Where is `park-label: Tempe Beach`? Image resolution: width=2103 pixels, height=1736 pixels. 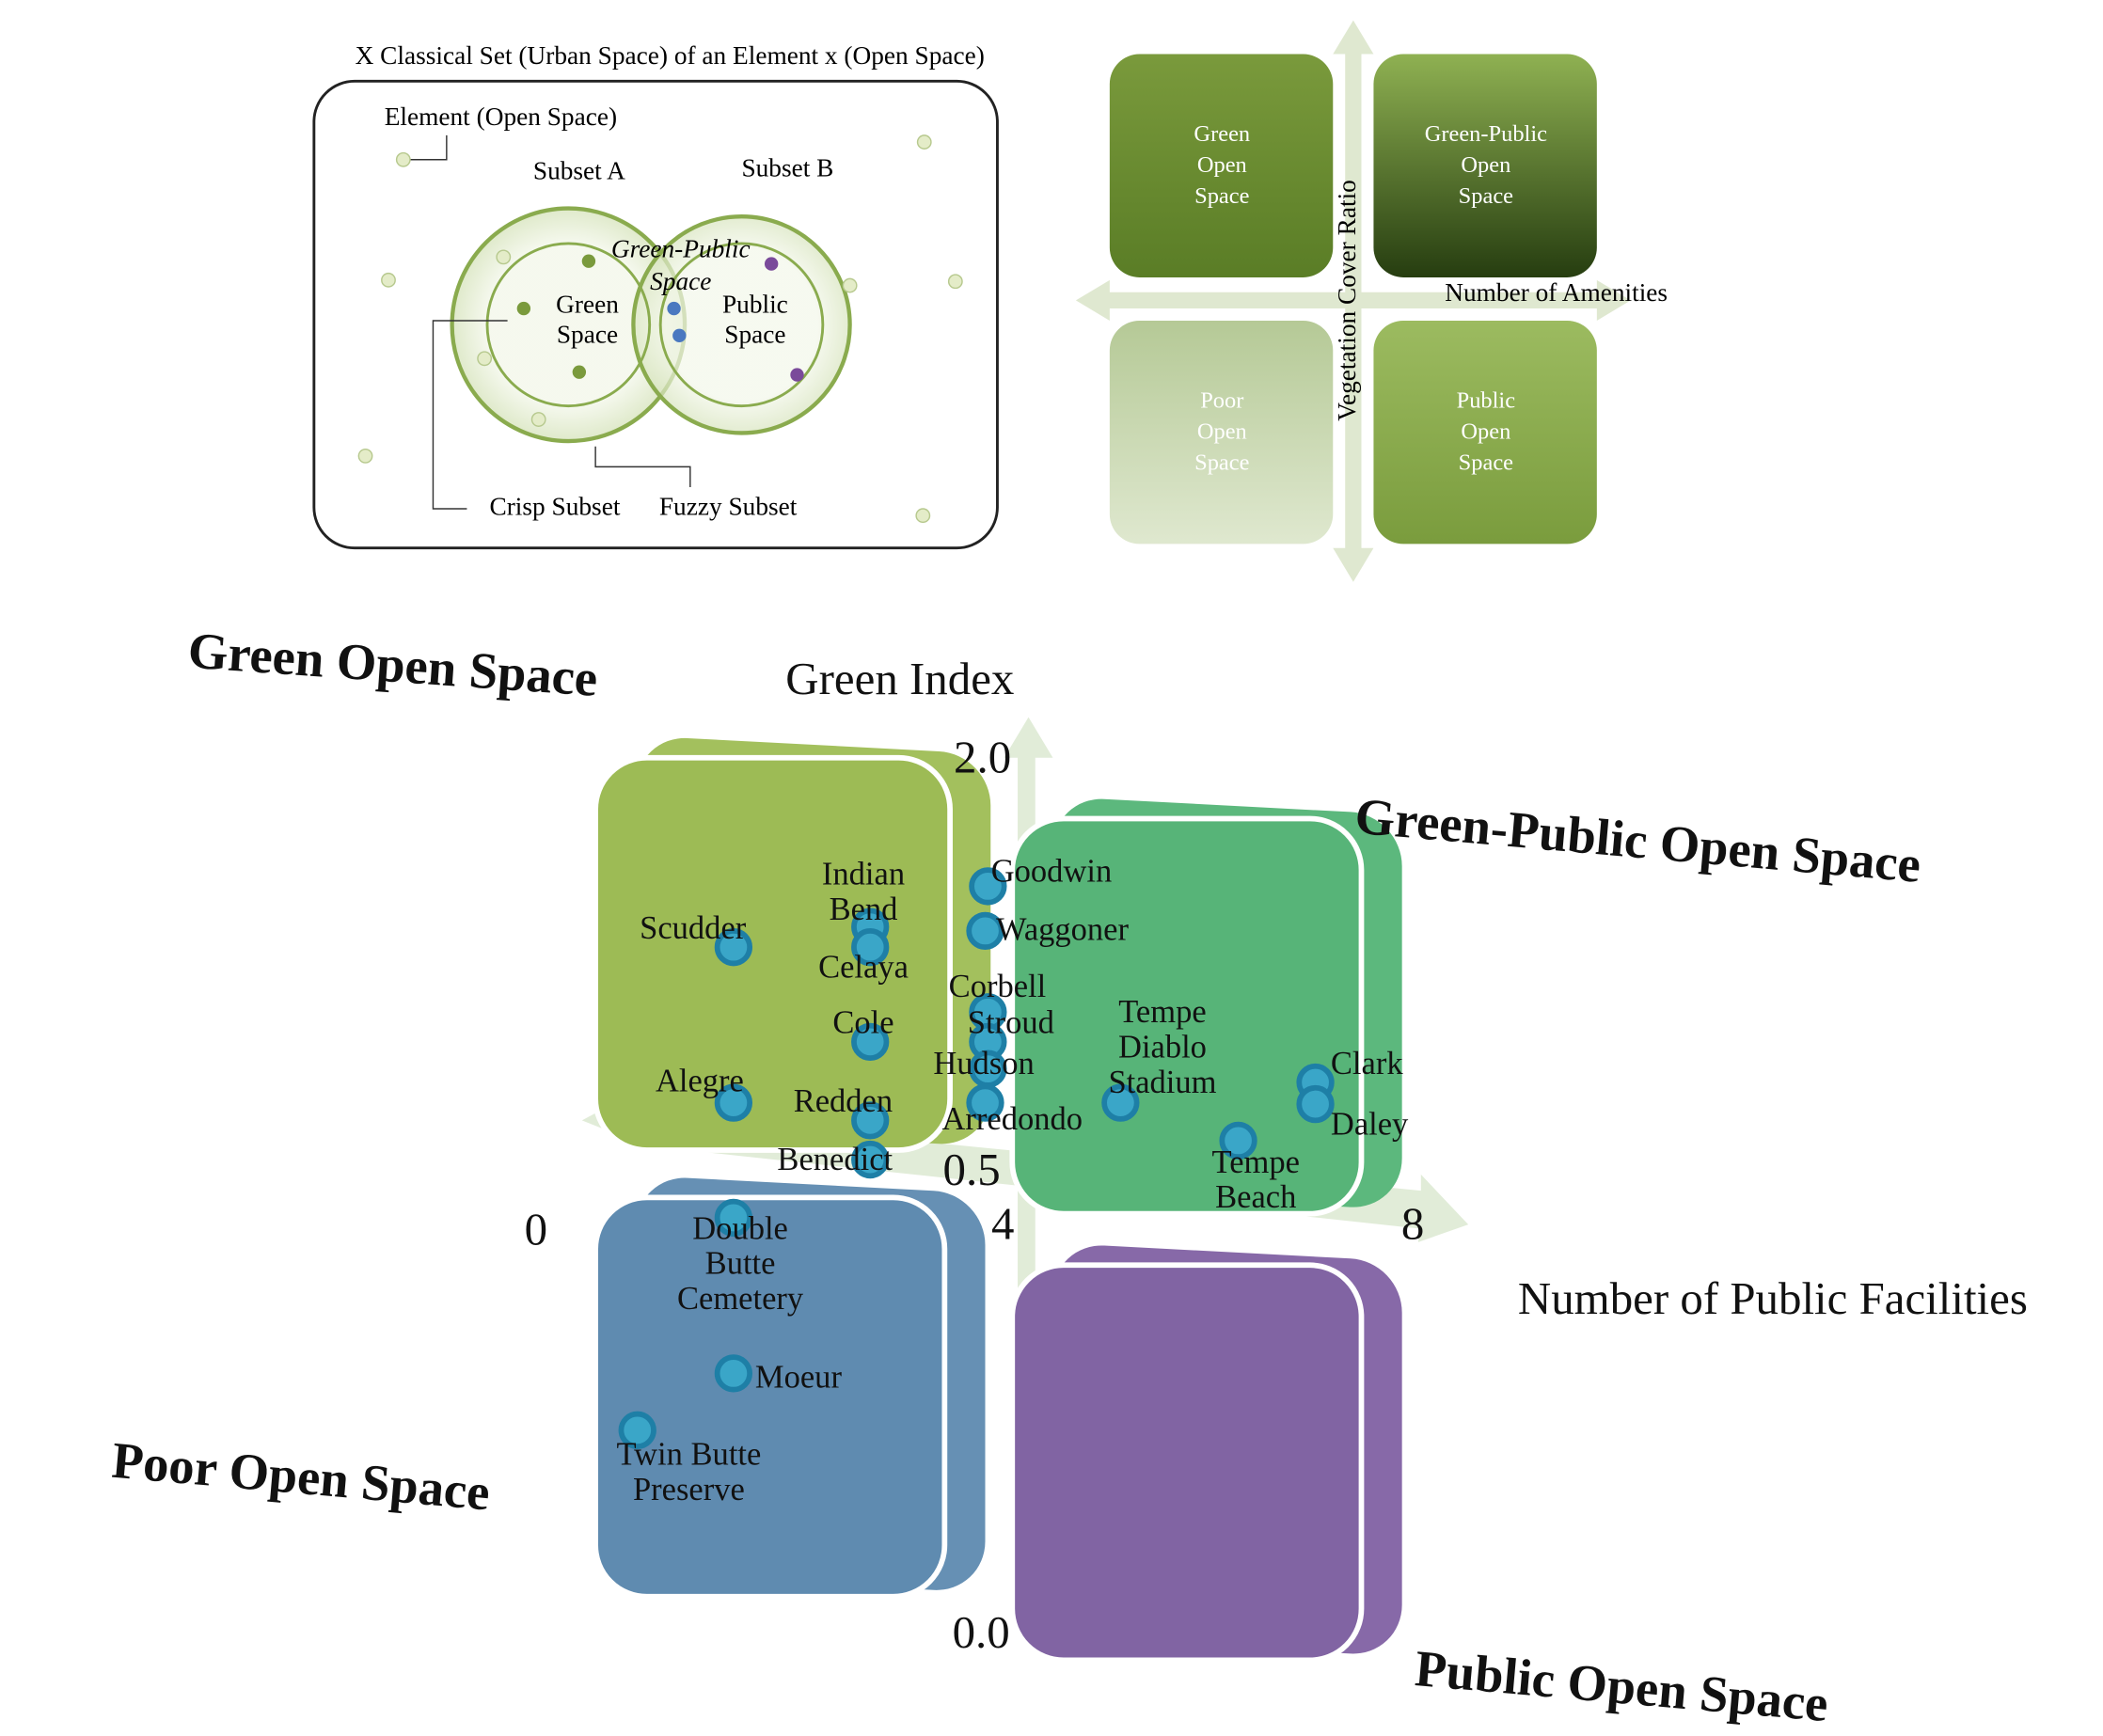 park-label: Tempe Beach is located at coordinates (1256, 1179).